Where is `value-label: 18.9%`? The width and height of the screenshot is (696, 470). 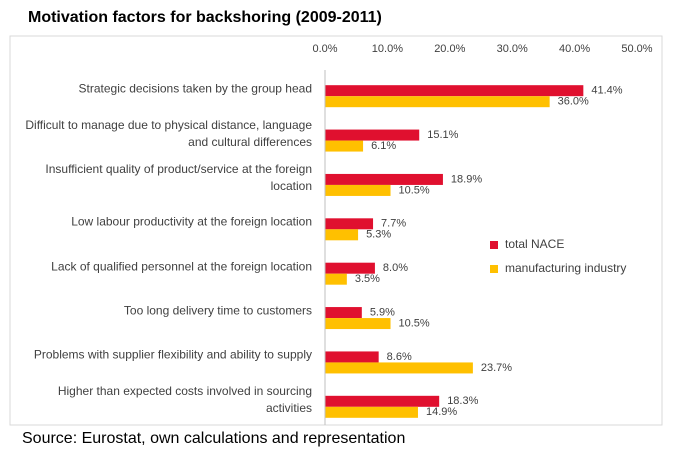
value-label: 18.9% is located at coordinates (466, 179).